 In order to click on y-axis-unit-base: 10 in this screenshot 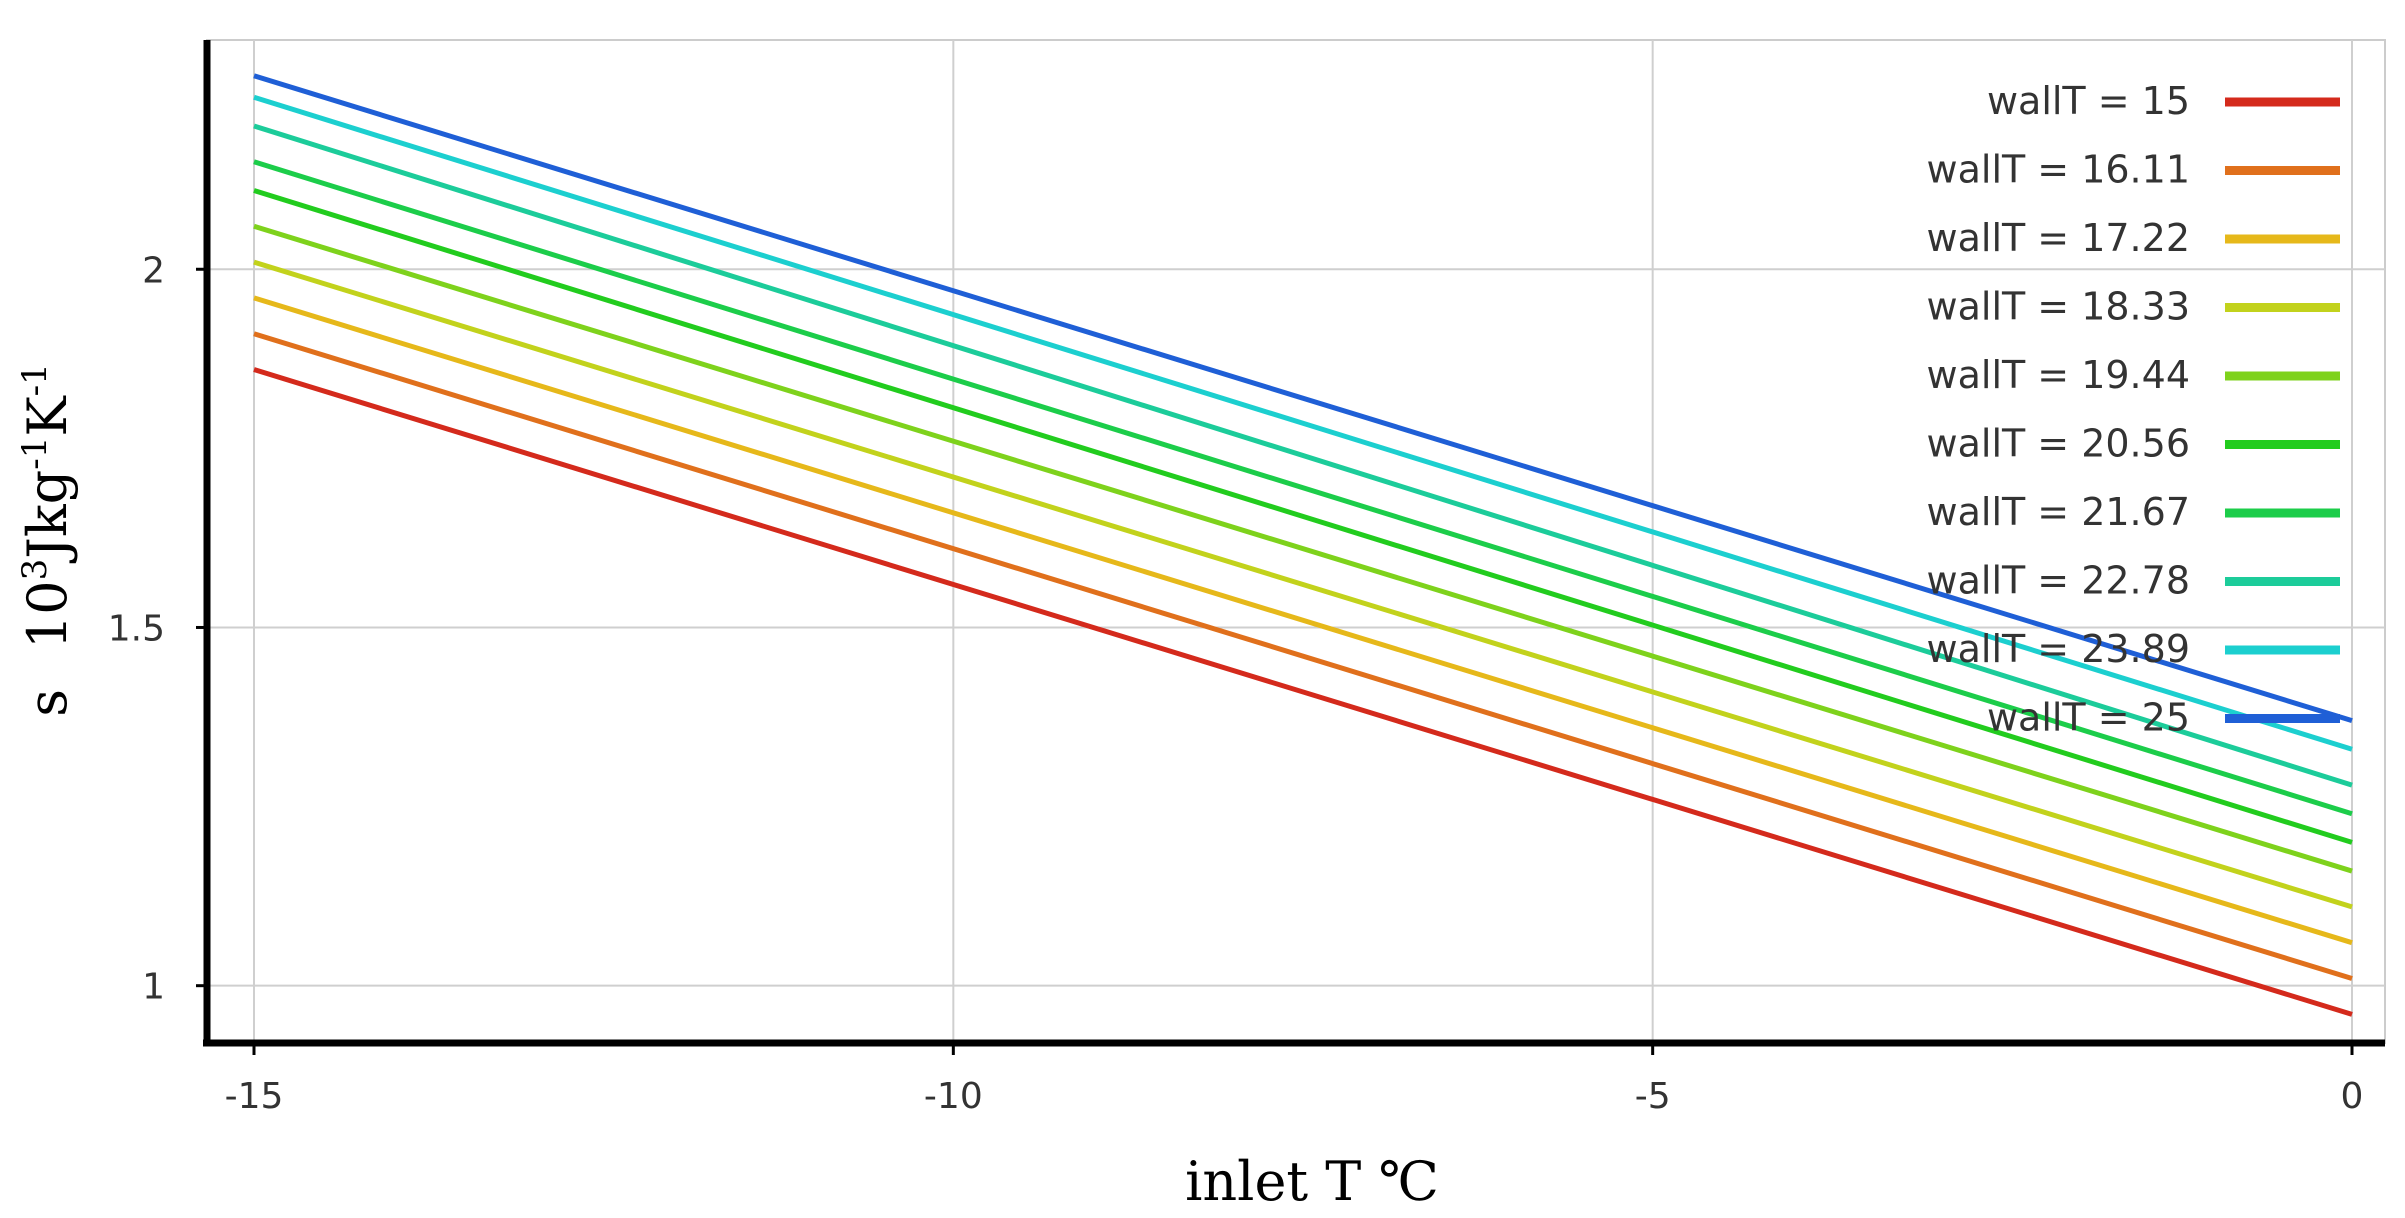, I will do `click(47, 614)`.